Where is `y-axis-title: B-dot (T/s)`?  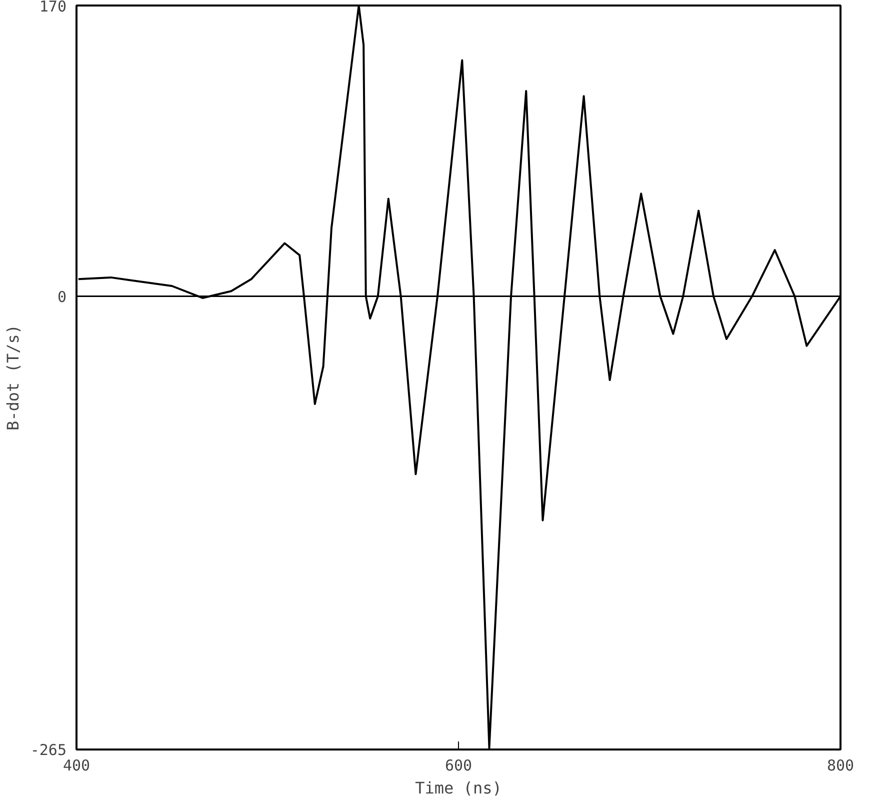 y-axis-title: B-dot (T/s) is located at coordinates (12, 377).